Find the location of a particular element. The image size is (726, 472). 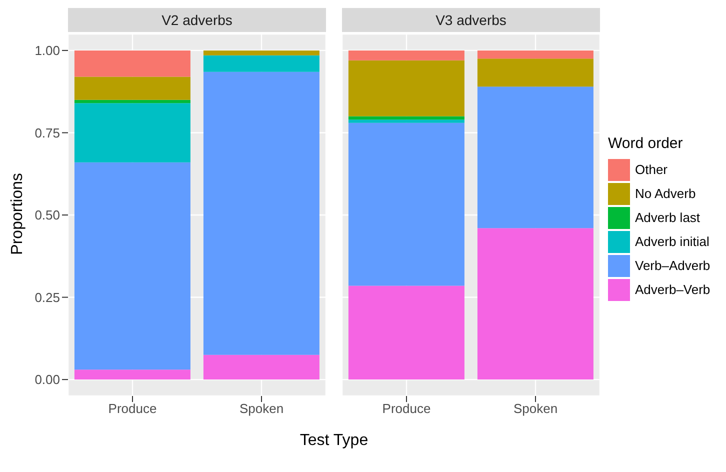

y-tick-label: 0.00 is located at coordinates (47, 380).